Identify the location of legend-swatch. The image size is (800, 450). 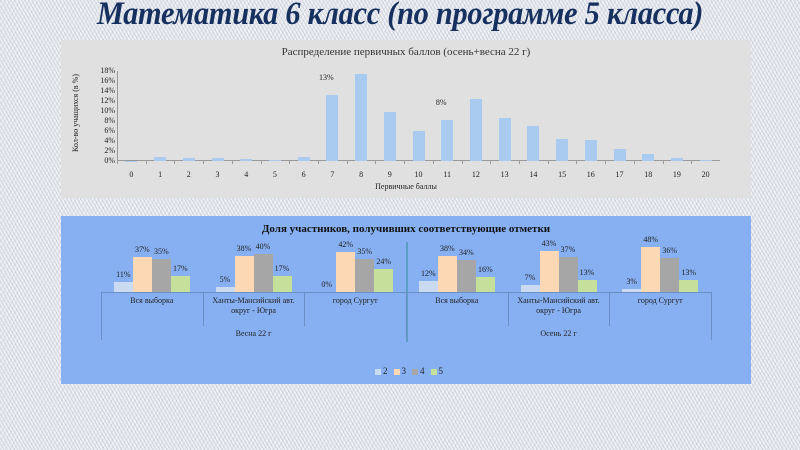
(415, 371).